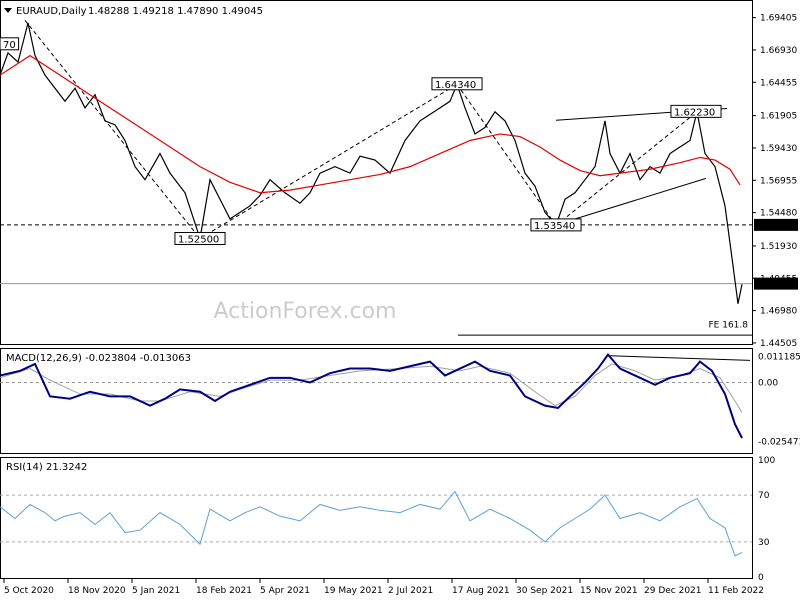 This screenshot has width=800, height=600. I want to click on current-price-tag-box, so click(776, 283).